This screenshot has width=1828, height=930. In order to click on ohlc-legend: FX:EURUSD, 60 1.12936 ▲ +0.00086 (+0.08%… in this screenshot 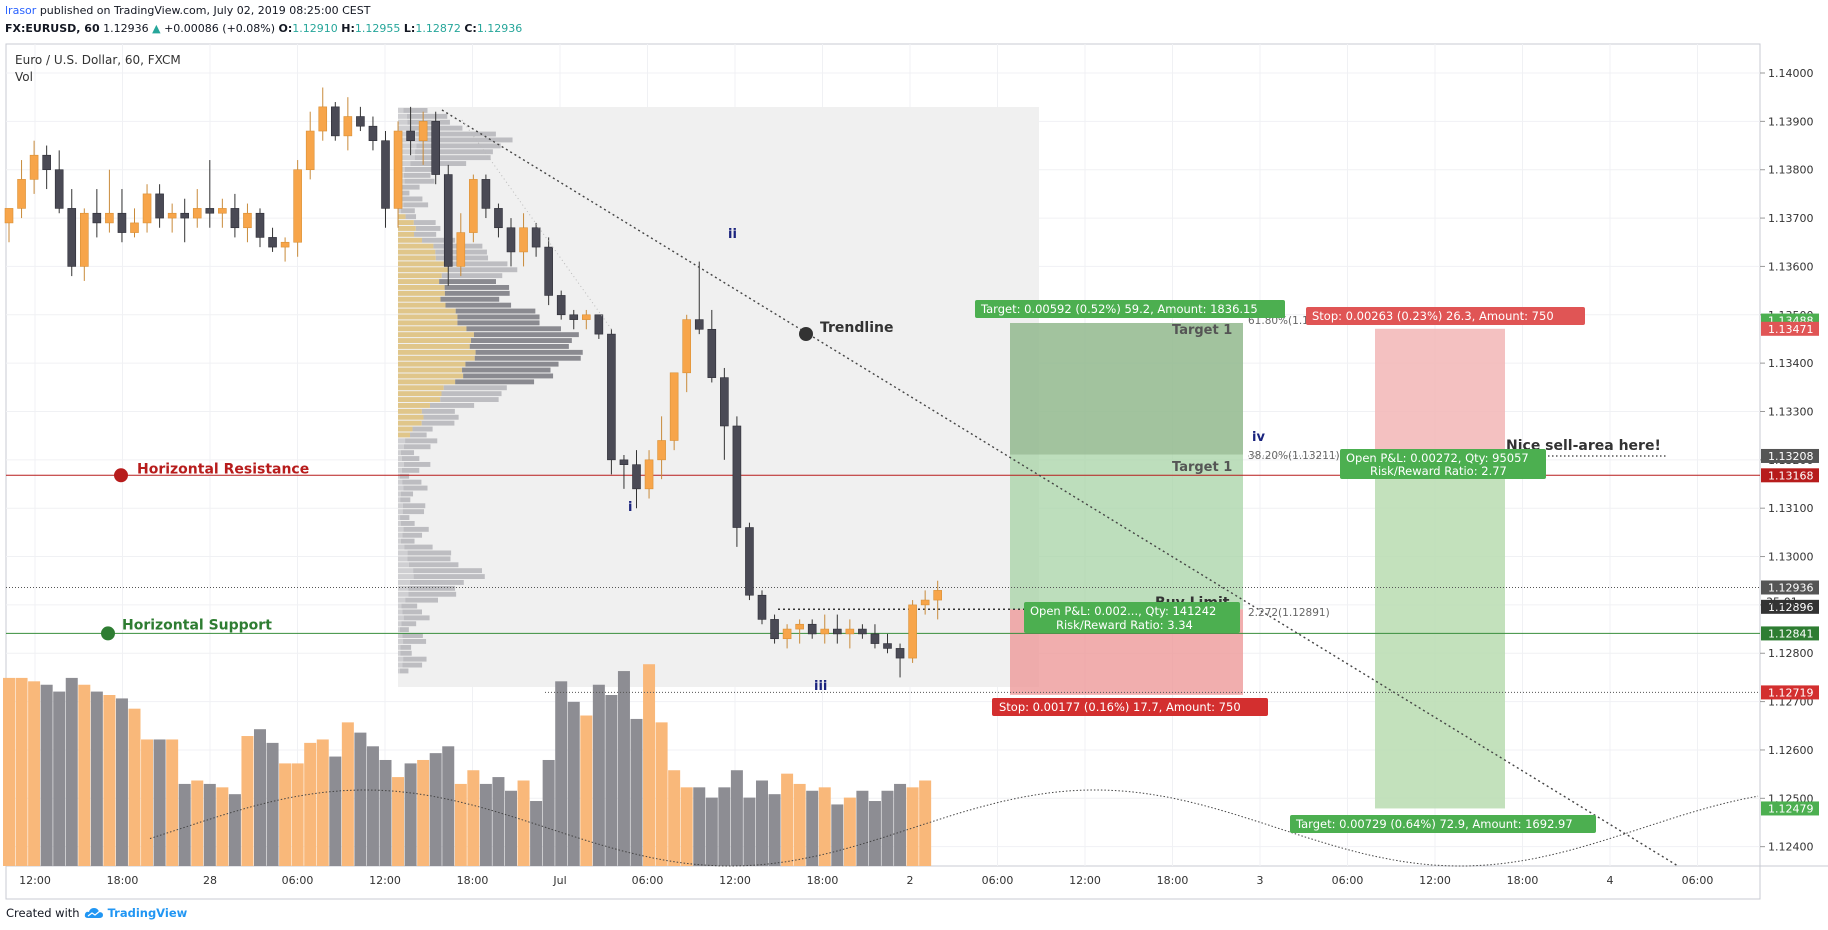, I will do `click(263, 31)`.